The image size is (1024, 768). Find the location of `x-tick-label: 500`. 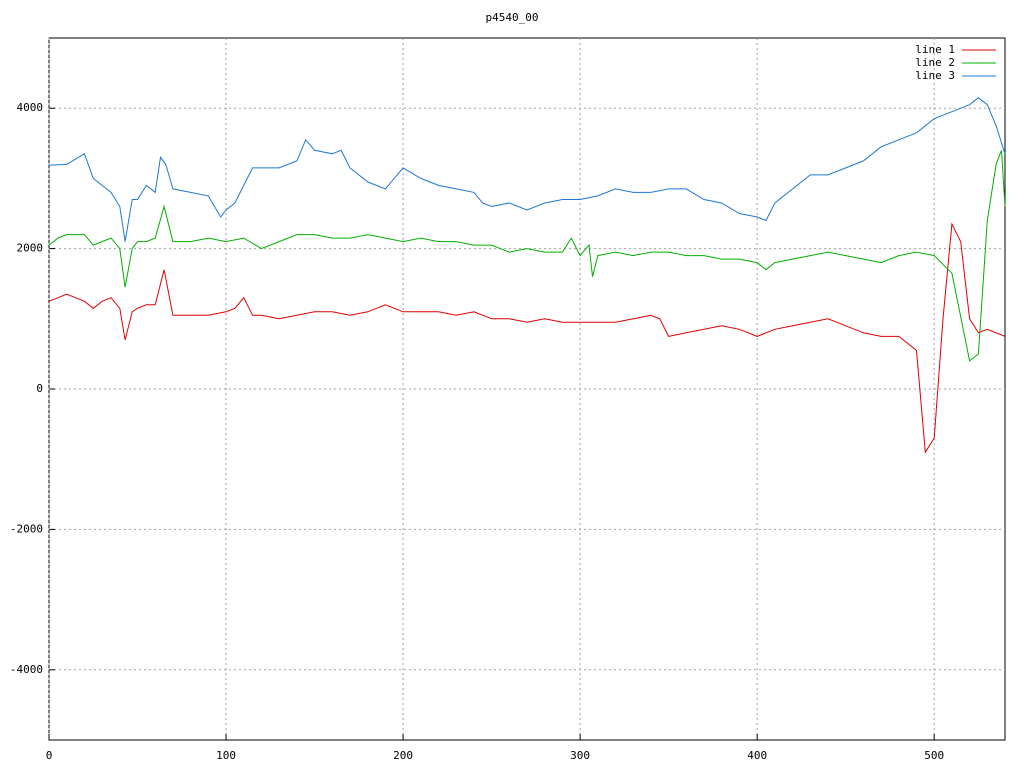

x-tick-label: 500 is located at coordinates (934, 755).